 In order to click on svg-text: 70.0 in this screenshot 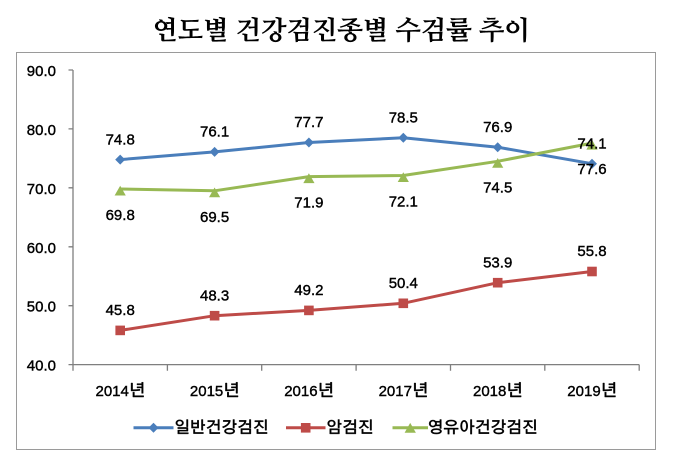, I will do `click(41, 189)`.